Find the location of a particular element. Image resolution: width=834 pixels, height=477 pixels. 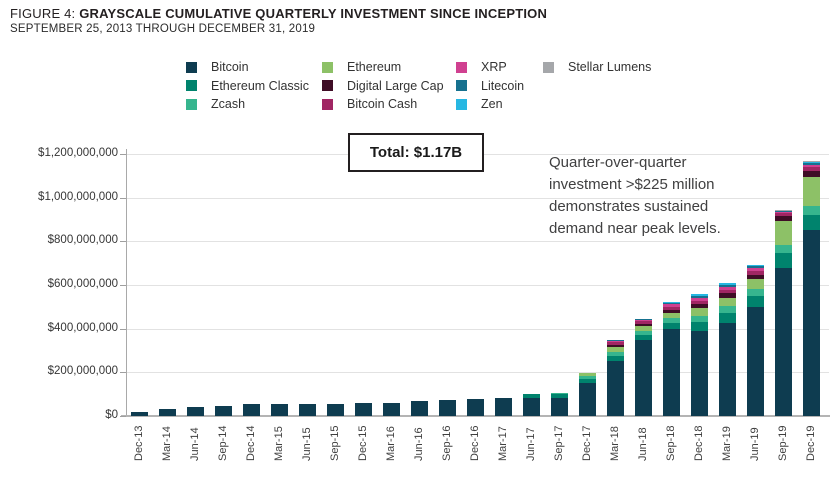

bitcoin-cash-swatch-icon is located at coordinates (327, 104).